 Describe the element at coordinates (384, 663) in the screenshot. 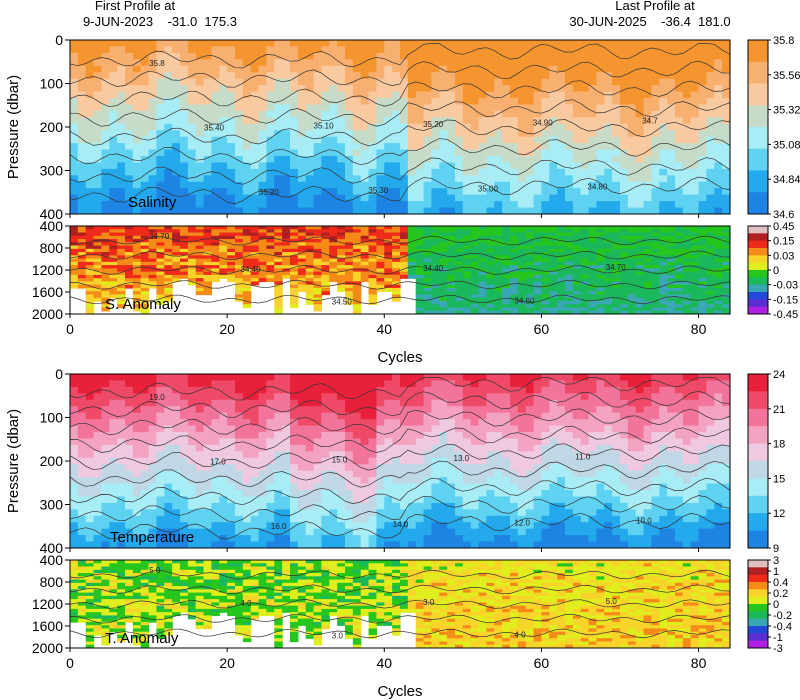

I see `temperature-anomaly-xtick-label-2: 40` at that location.